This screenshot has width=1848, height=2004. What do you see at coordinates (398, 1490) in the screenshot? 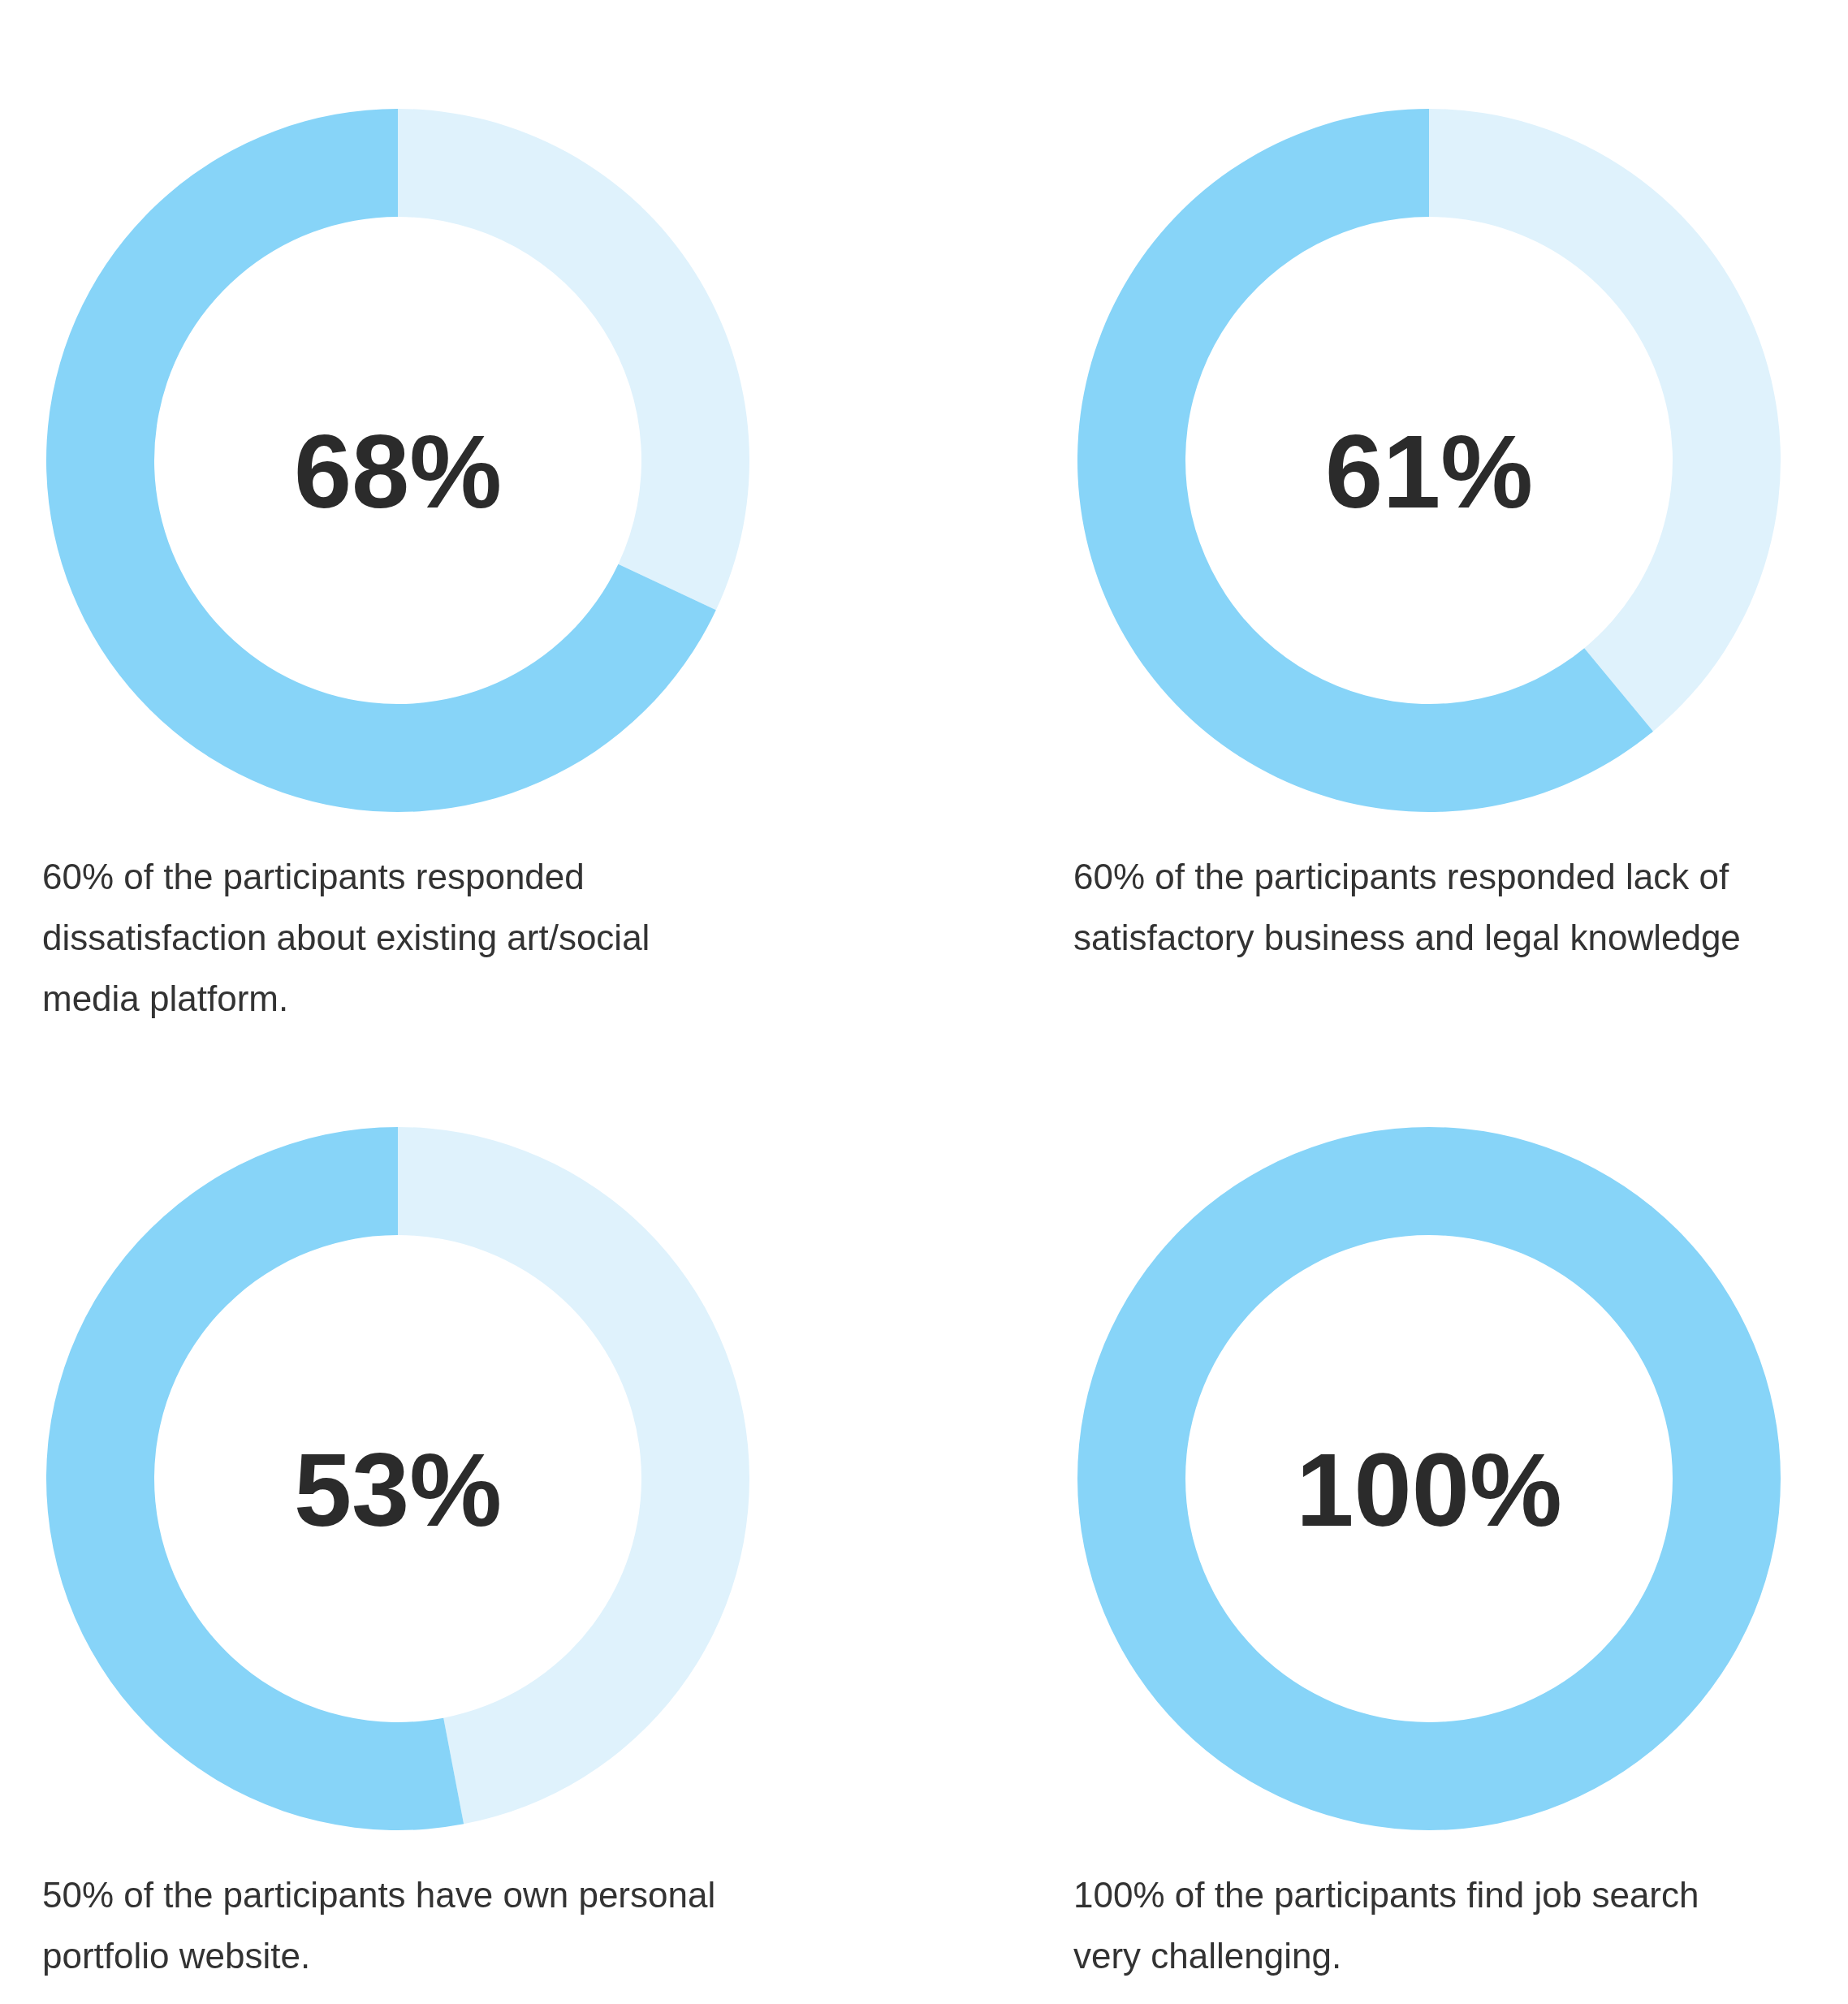
I see `text: 53%` at bounding box center [398, 1490].